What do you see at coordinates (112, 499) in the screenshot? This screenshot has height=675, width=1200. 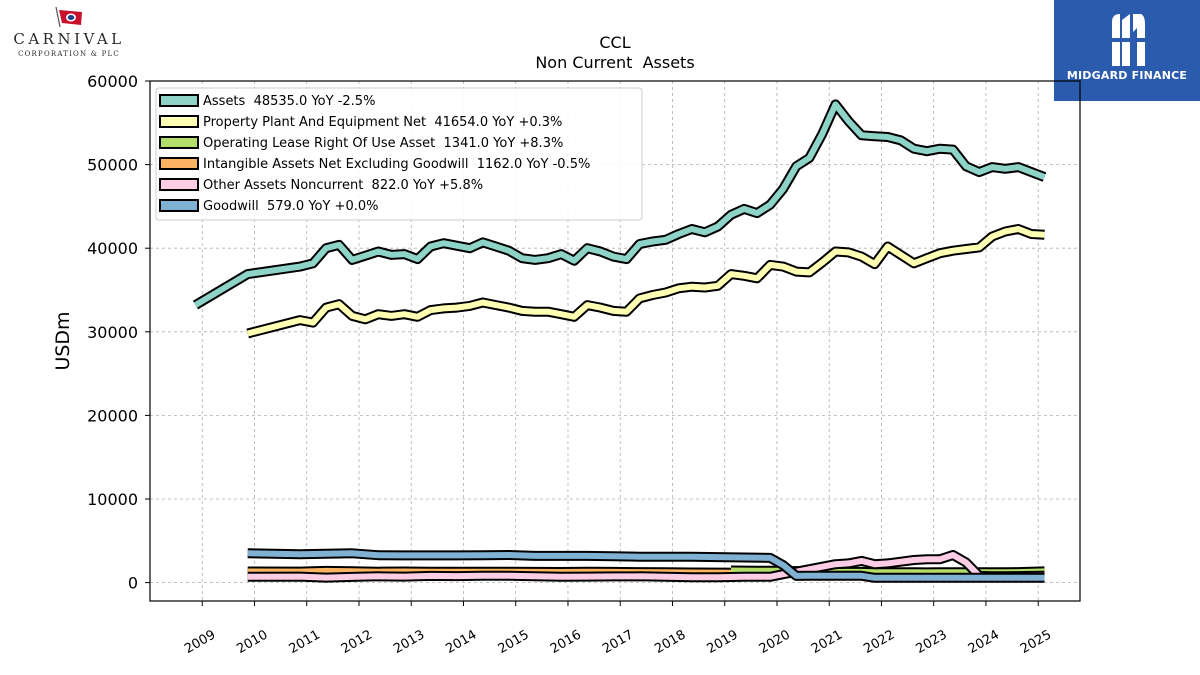 I see `y-tick-label: 10000` at bounding box center [112, 499].